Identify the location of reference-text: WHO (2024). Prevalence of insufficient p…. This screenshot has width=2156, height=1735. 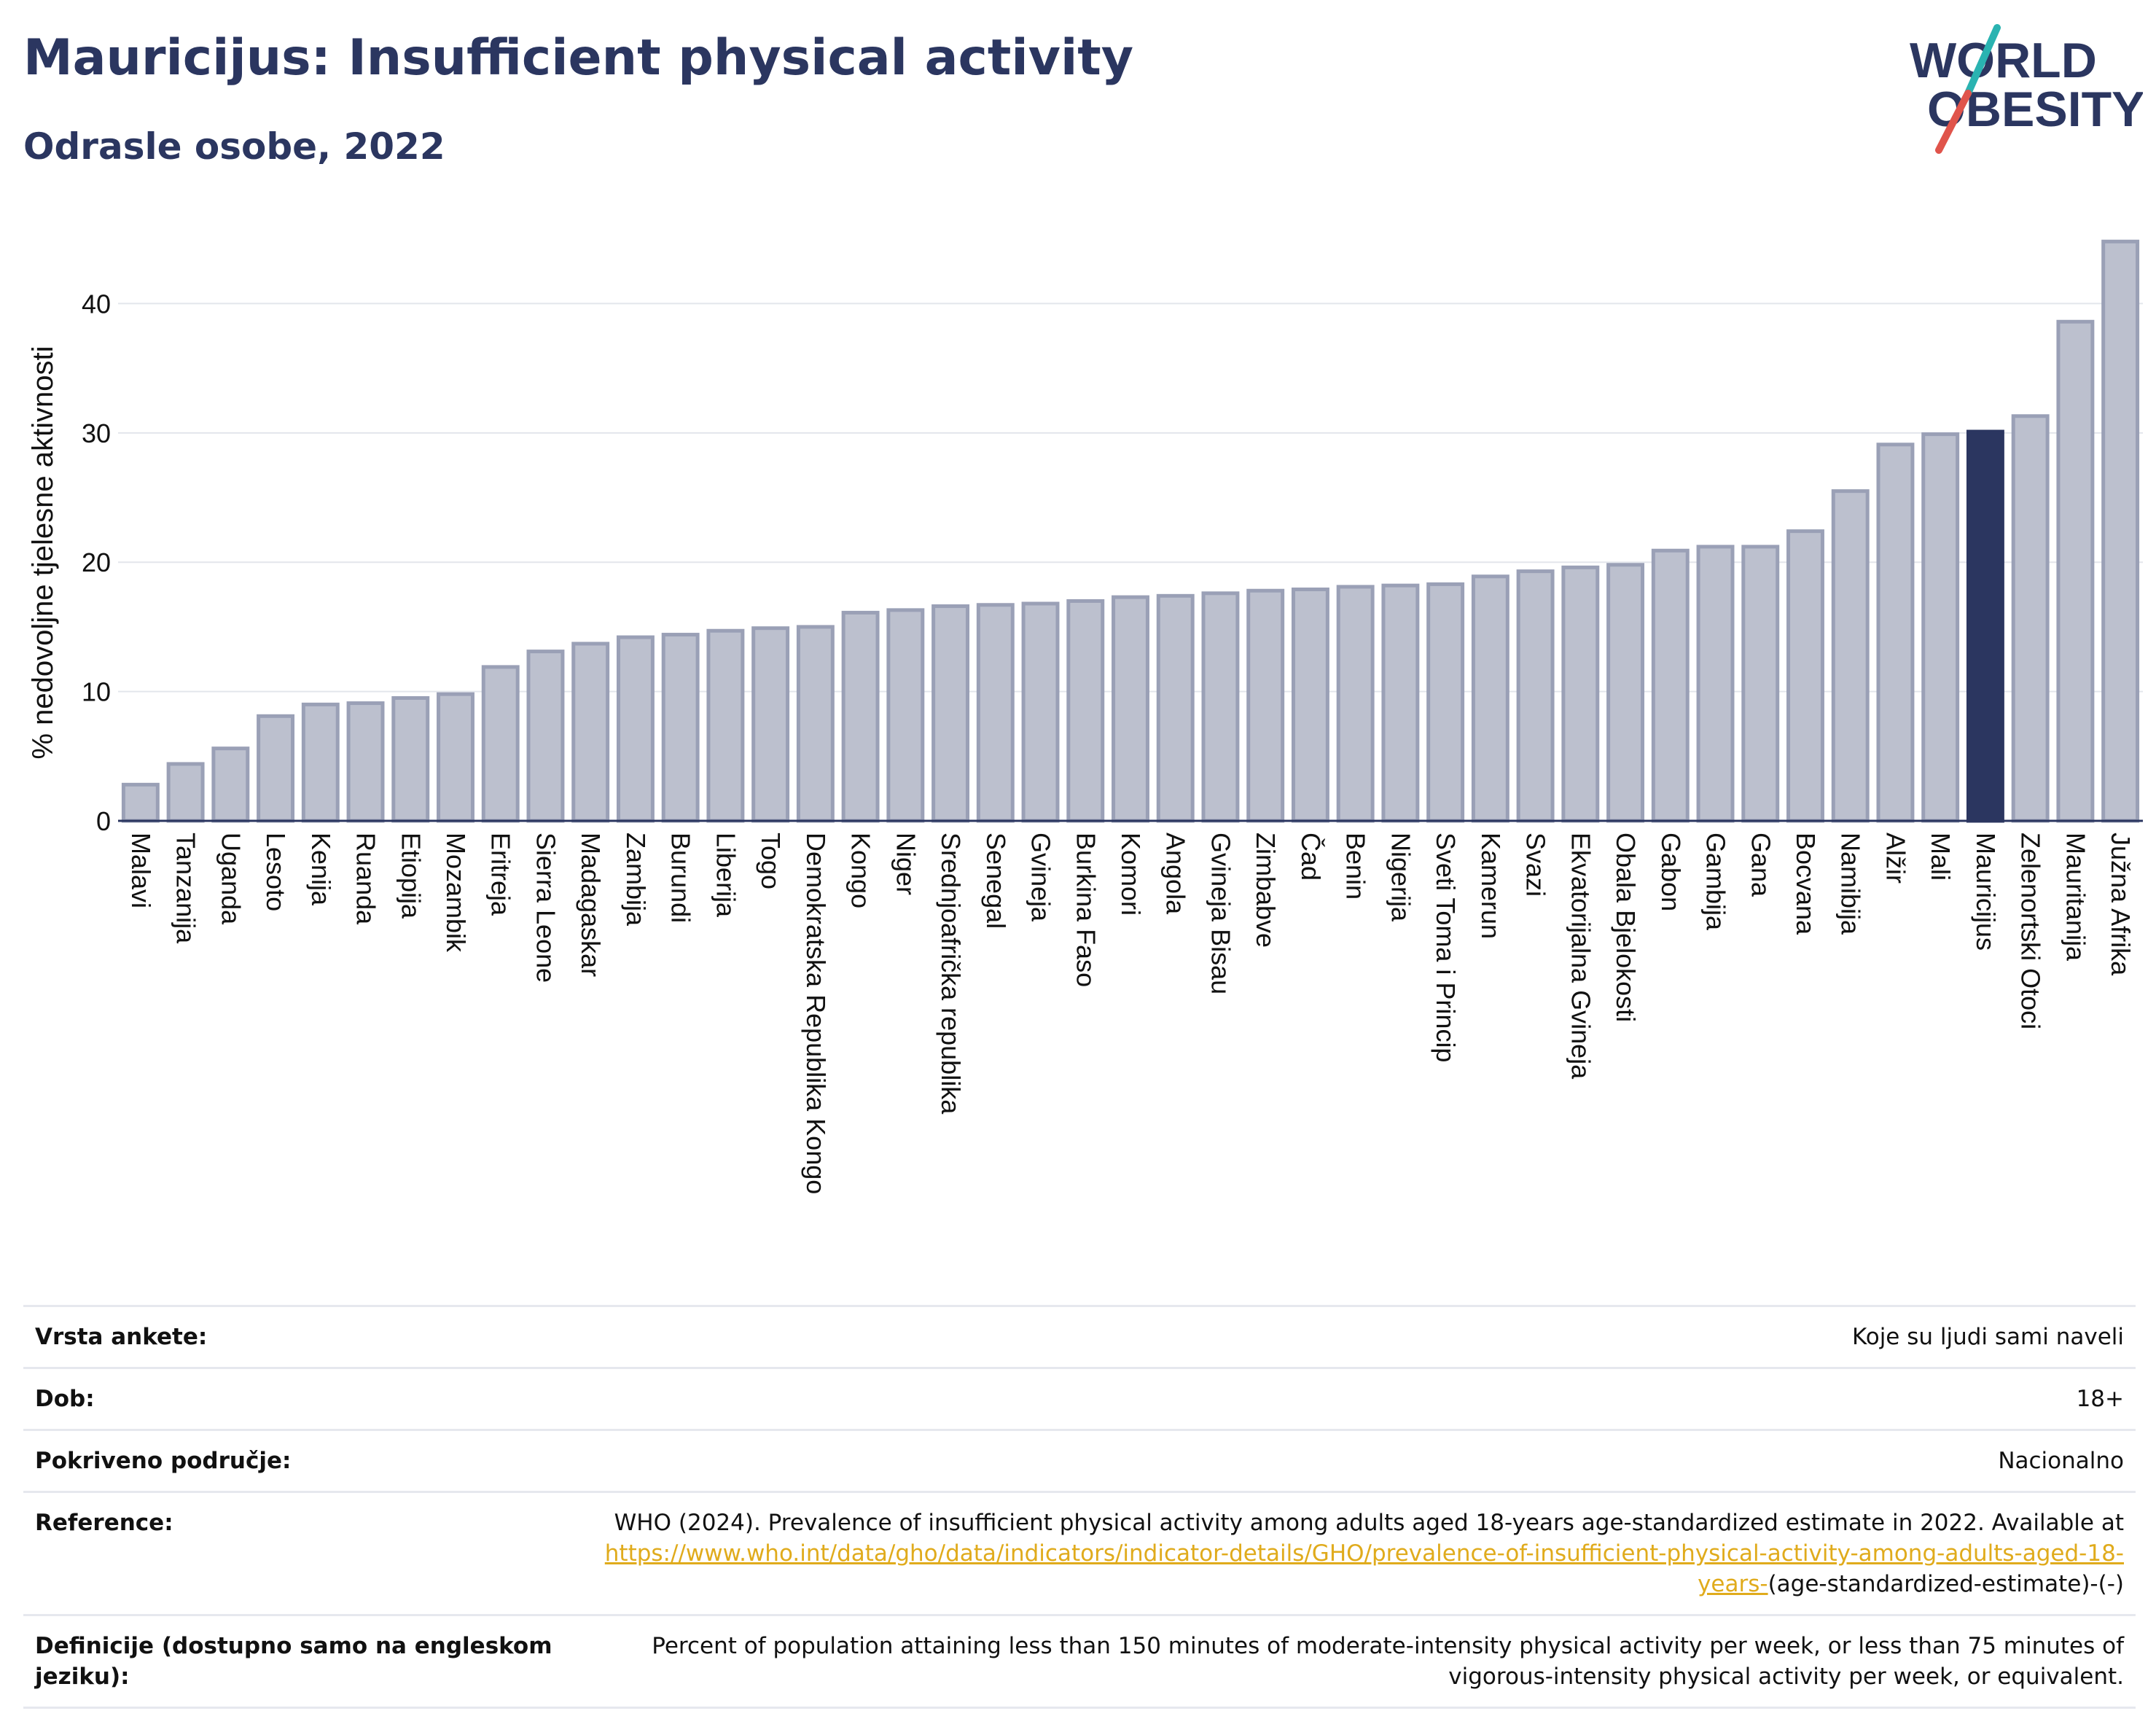
(1369, 1523).